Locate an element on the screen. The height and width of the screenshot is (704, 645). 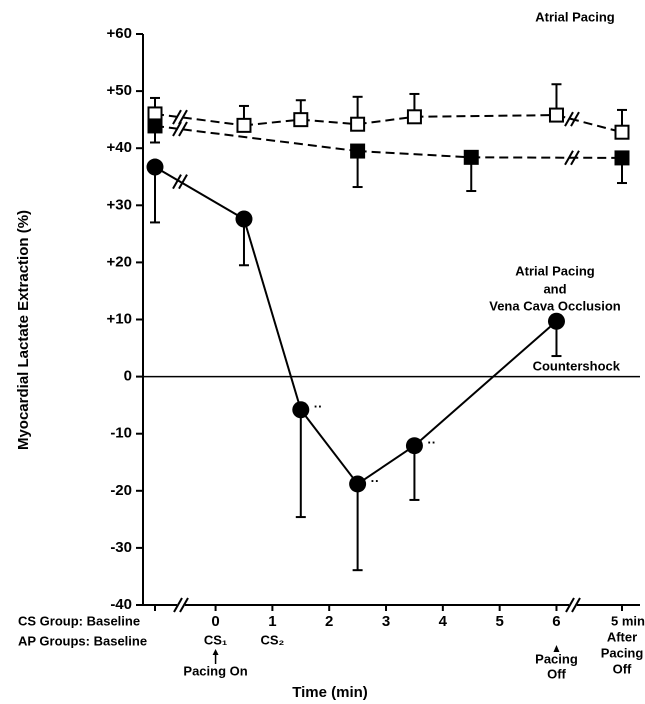
x-tick-label: 3 is located at coordinates (386, 621).